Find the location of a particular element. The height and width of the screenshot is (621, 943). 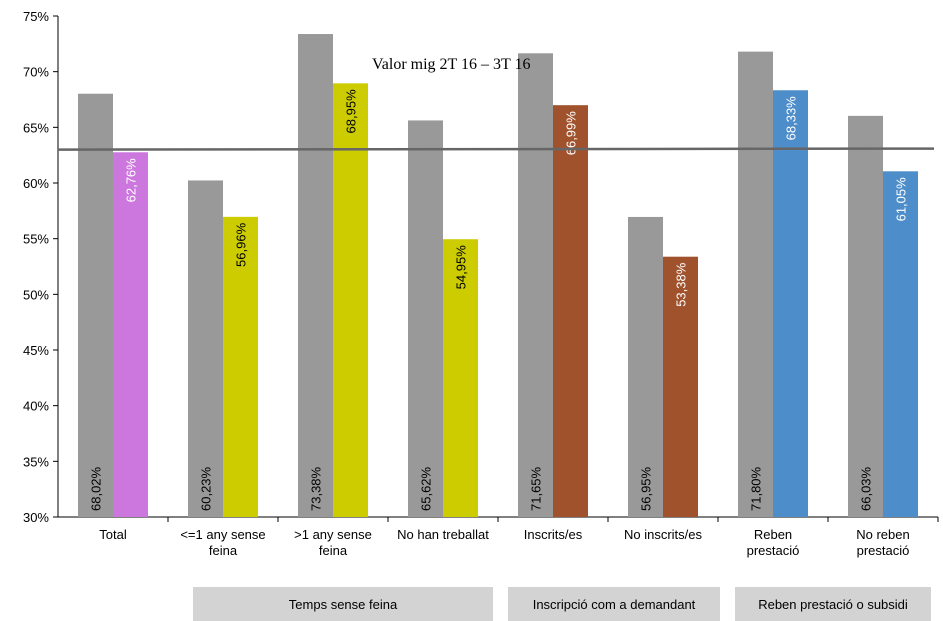

group-label-1: Inscripció com a demandant is located at coordinates (614, 604).